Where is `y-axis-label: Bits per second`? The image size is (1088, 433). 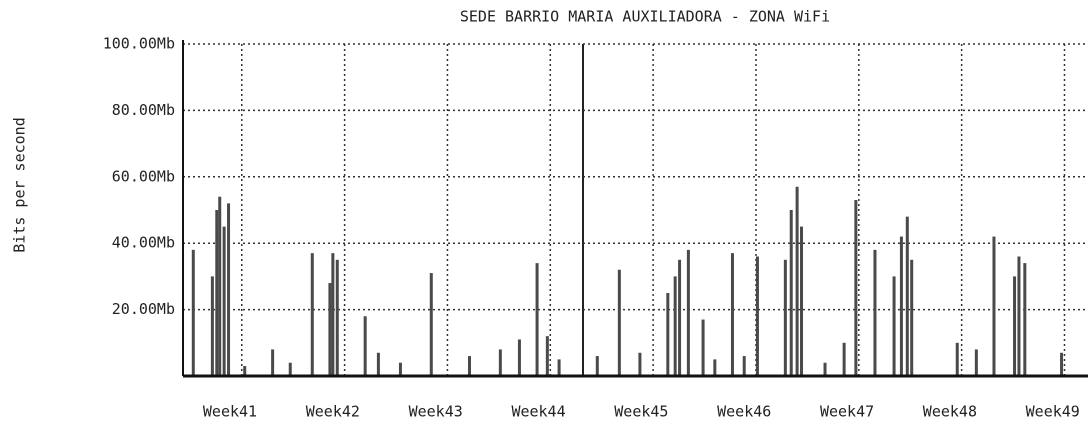
y-axis-label: Bits per second is located at coordinates (20, 184).